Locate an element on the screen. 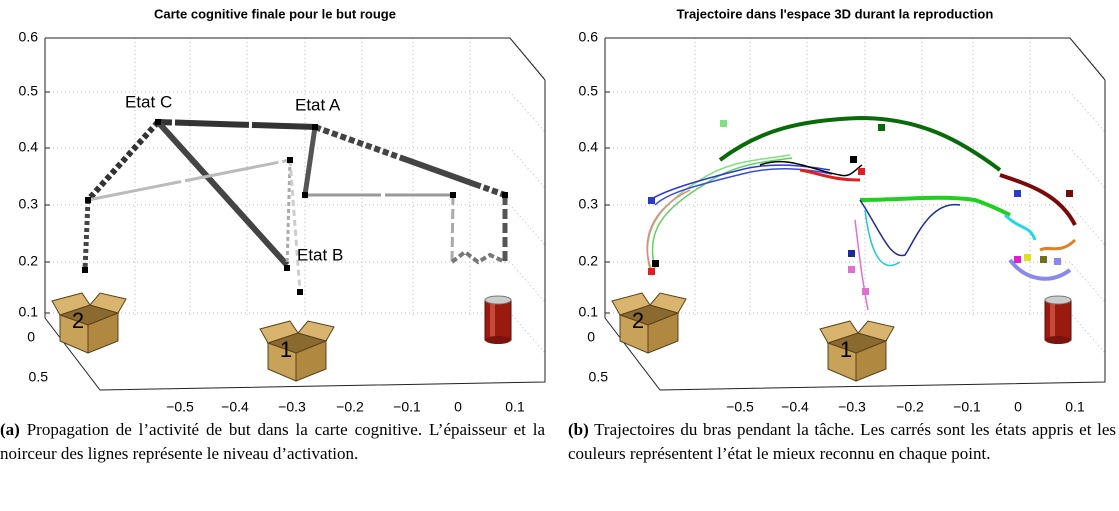 The width and height of the screenshot is (1119, 511). z-tick-label: 0.3 is located at coordinates (589, 204).